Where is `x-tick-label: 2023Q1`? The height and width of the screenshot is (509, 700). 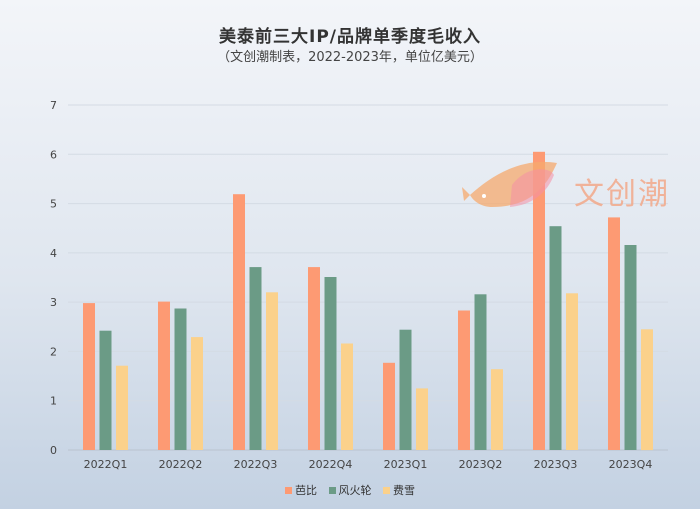
x-tick-label: 2023Q1 is located at coordinates (406, 464).